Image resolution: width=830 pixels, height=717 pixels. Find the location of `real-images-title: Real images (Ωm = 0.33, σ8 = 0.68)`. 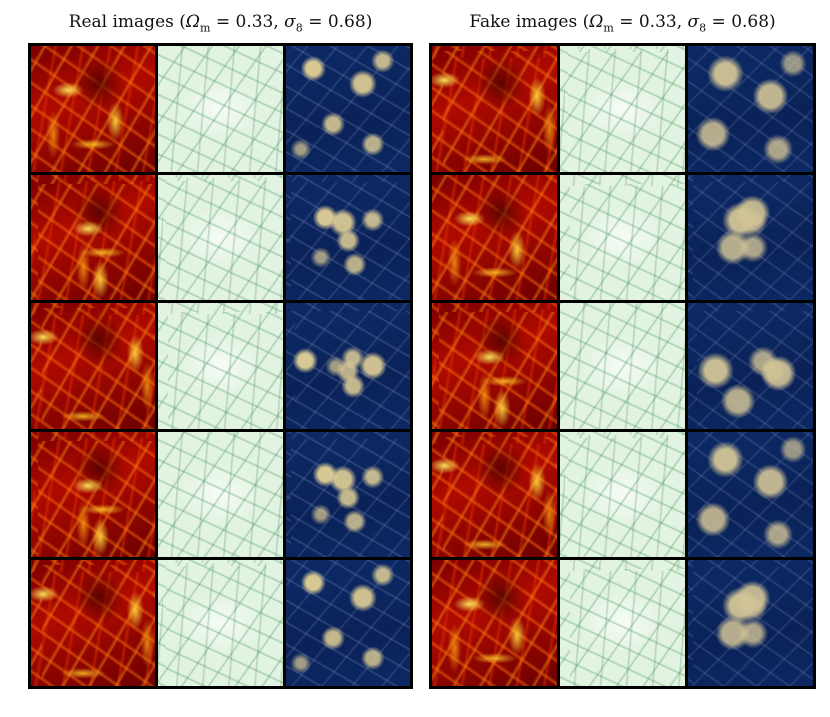

real-images-title: Real images (Ωm = 0.33, σ8 = 0.68) is located at coordinates (220, 23).